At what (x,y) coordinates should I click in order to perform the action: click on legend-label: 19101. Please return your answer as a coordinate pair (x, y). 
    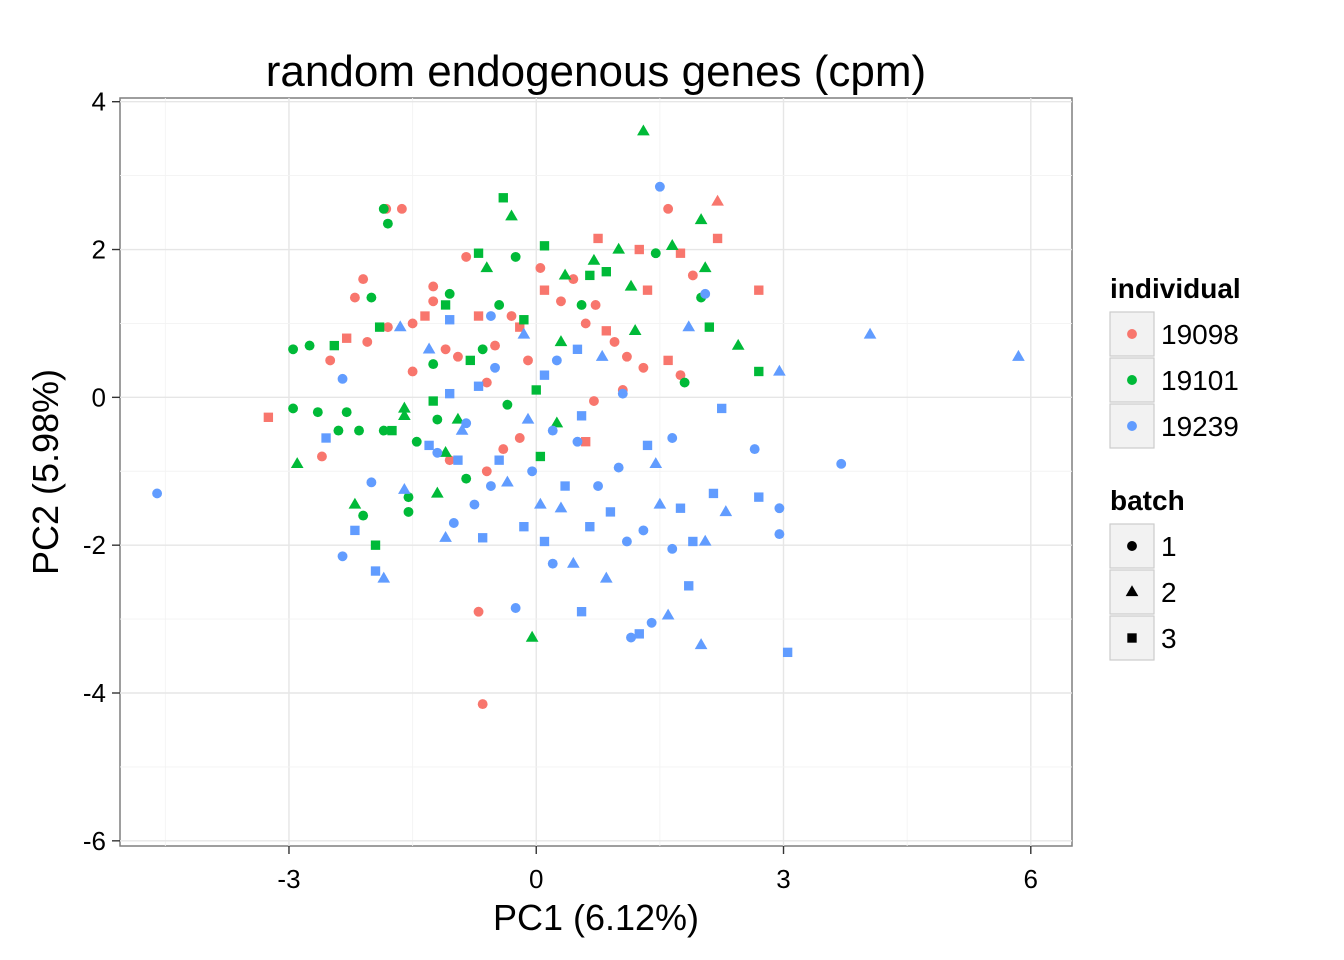
    Looking at the image, I should click on (1200, 380).